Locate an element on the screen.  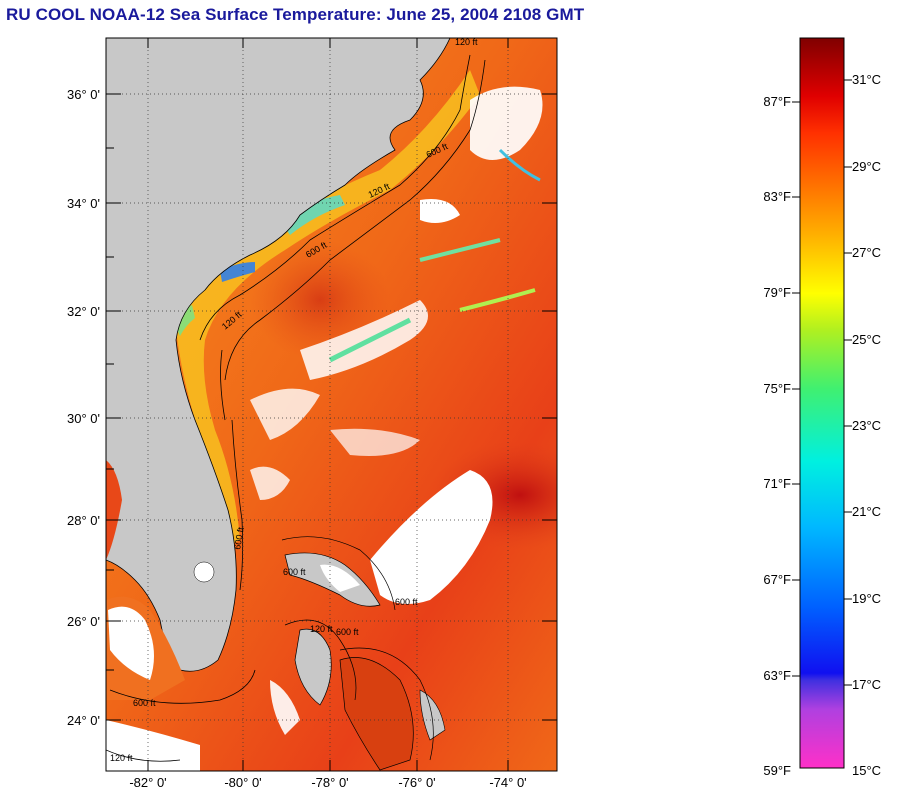
contour-600ft-florida is located at coordinates (237, 505).